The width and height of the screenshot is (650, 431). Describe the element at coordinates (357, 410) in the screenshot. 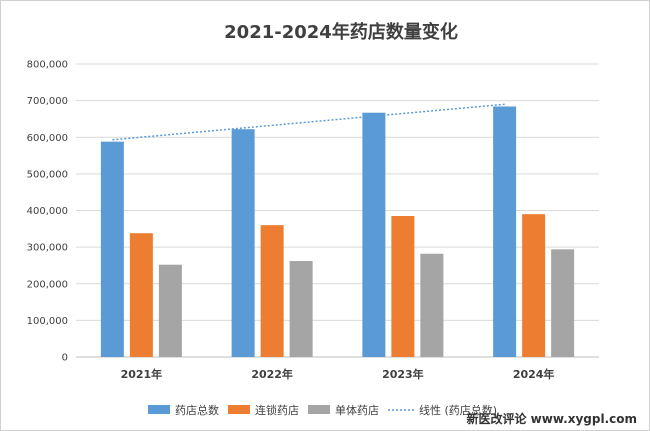

I see `legend-label: 单体药店` at that location.